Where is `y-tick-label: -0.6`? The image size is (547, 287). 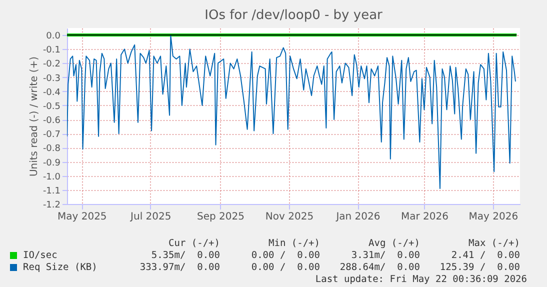
y-tick-label: -0.6 is located at coordinates (51, 121).